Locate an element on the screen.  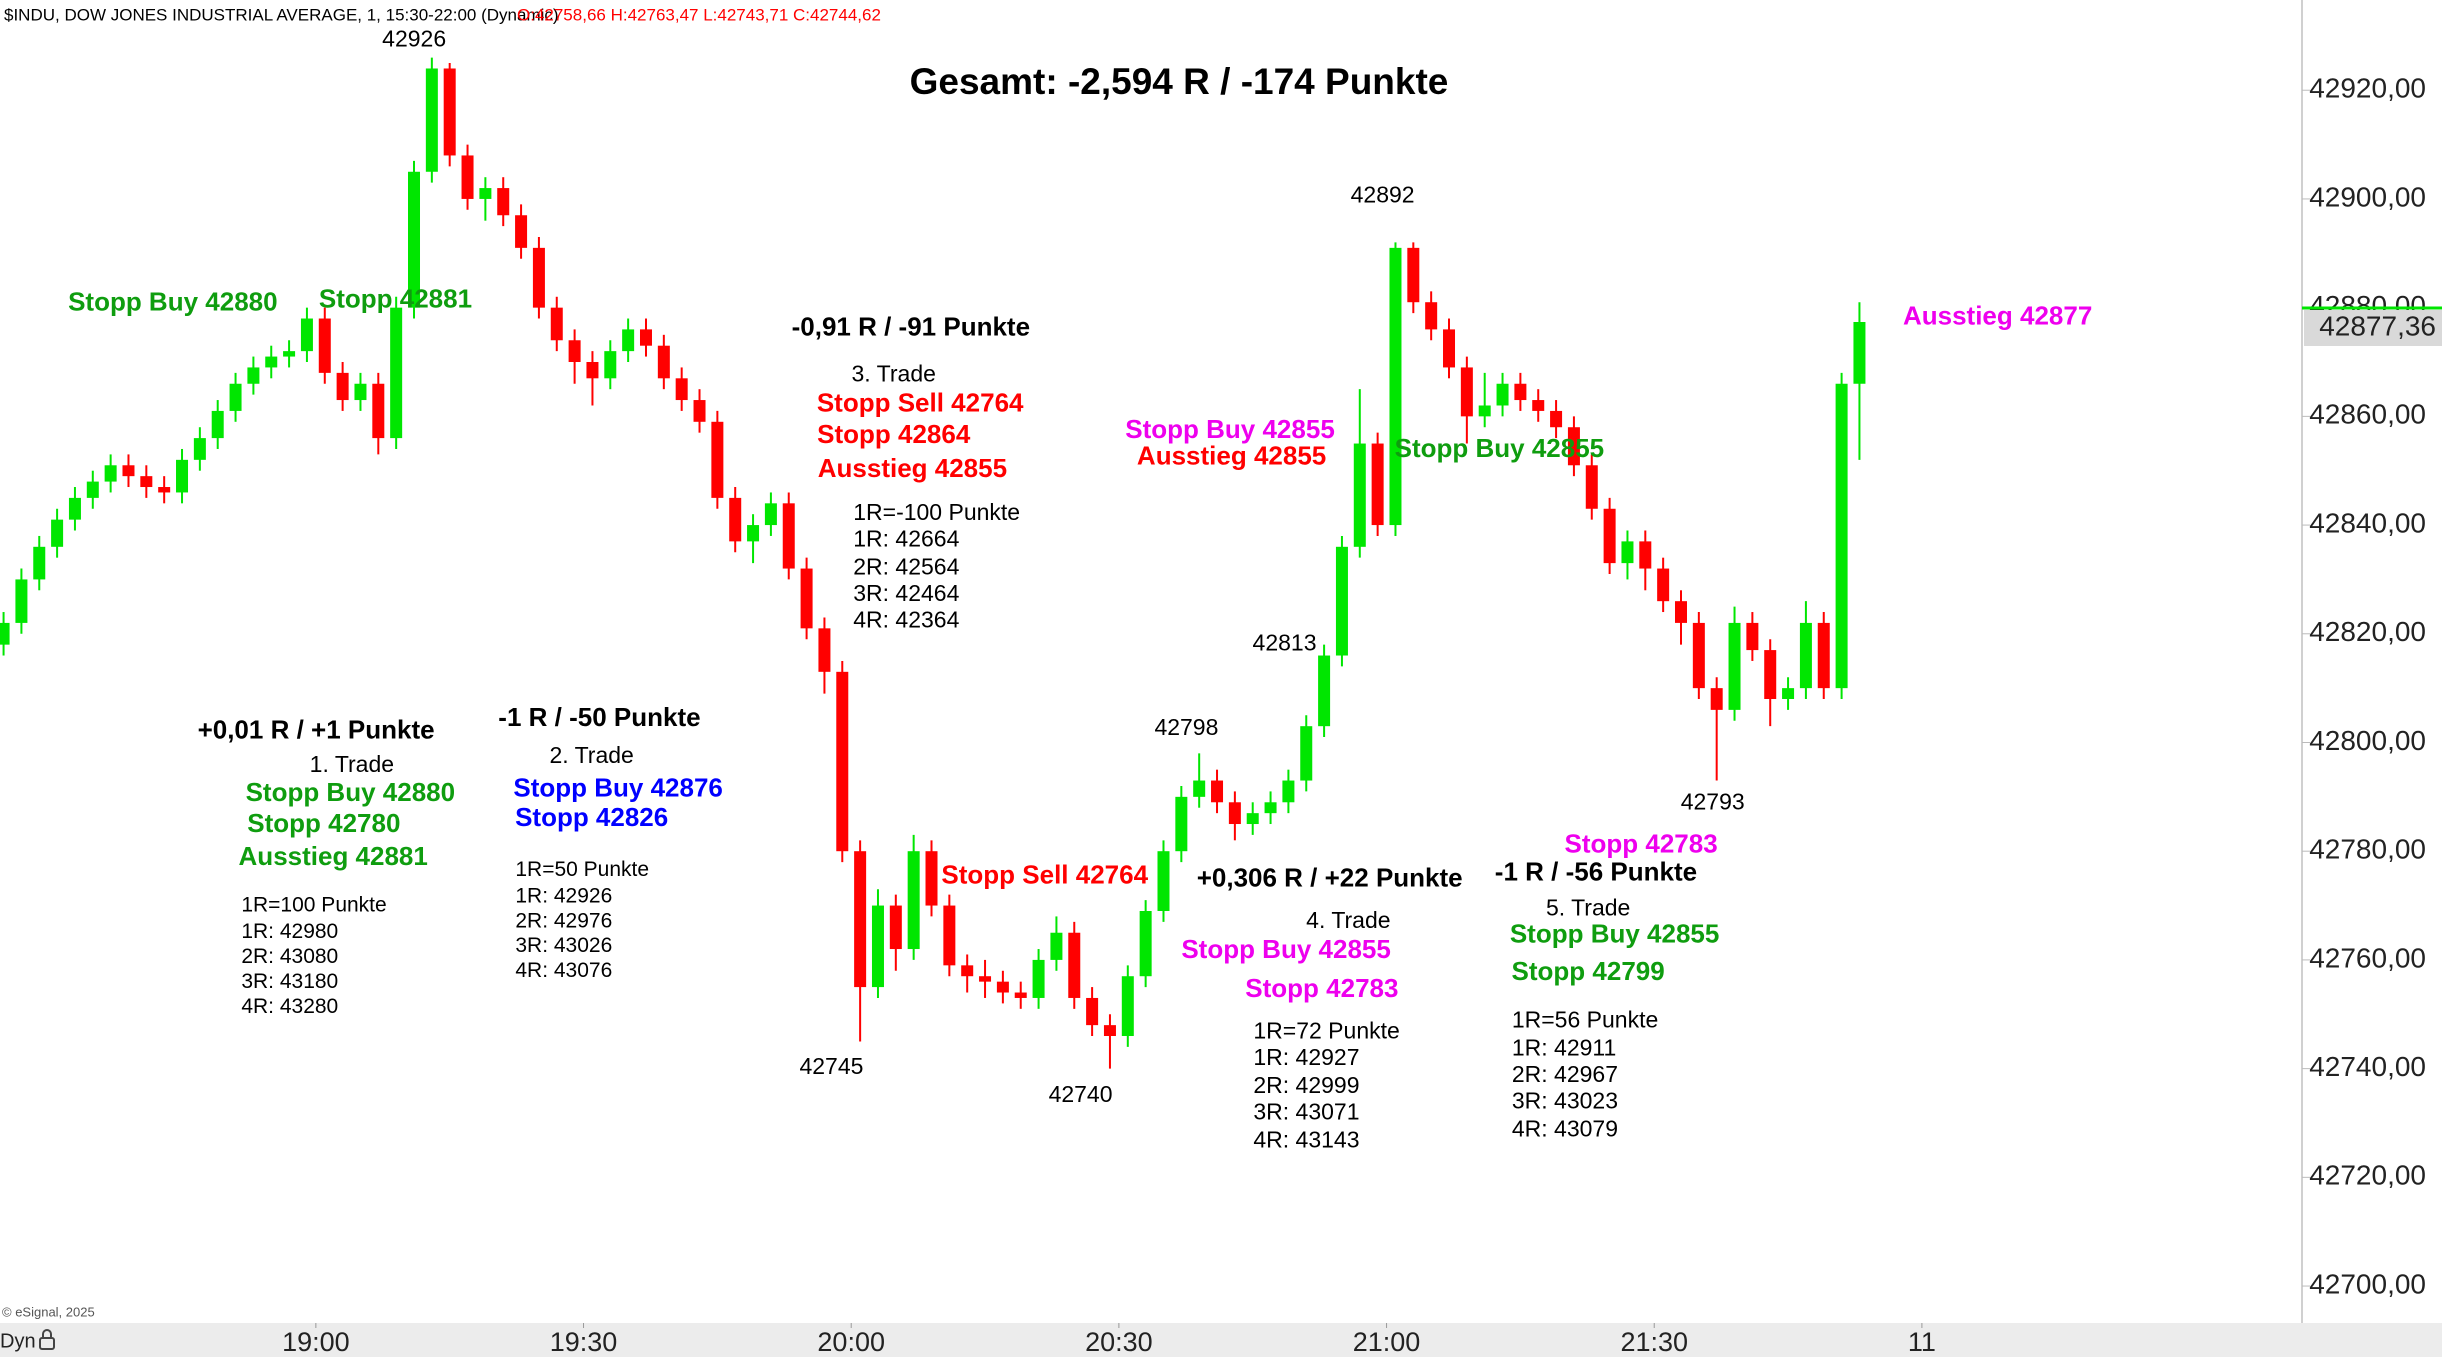
annotation: 4R: 42364 is located at coordinates (906, 619).